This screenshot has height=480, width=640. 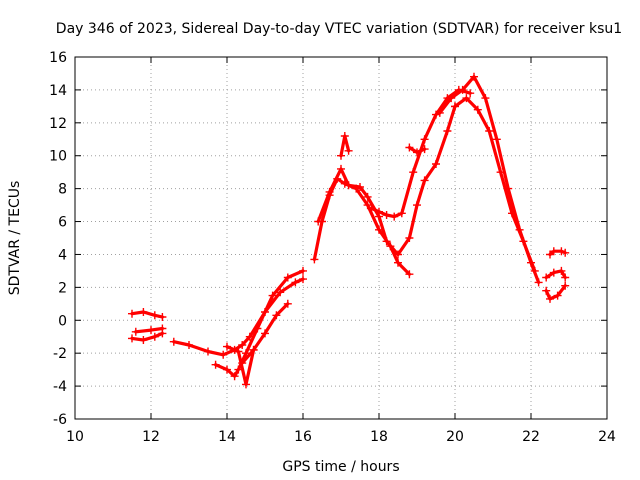 What do you see at coordinates (607, 437) in the screenshot?
I see `x-tick-label: 24` at bounding box center [607, 437].